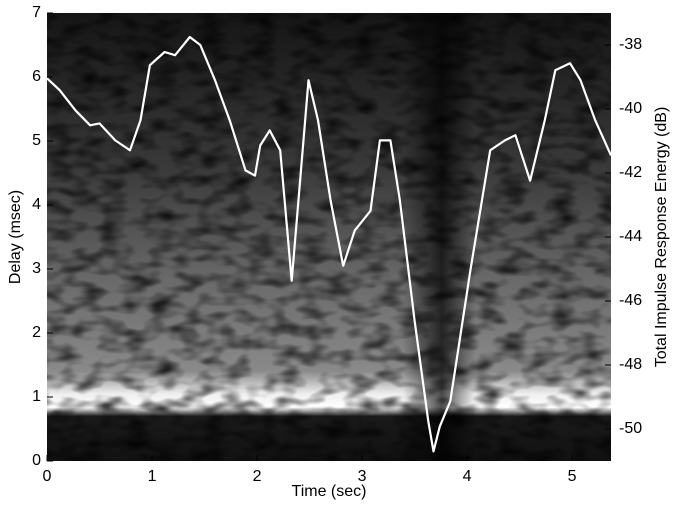 This screenshot has width=673, height=507. Describe the element at coordinates (36, 396) in the screenshot. I see `y-tick-label: 1` at that location.